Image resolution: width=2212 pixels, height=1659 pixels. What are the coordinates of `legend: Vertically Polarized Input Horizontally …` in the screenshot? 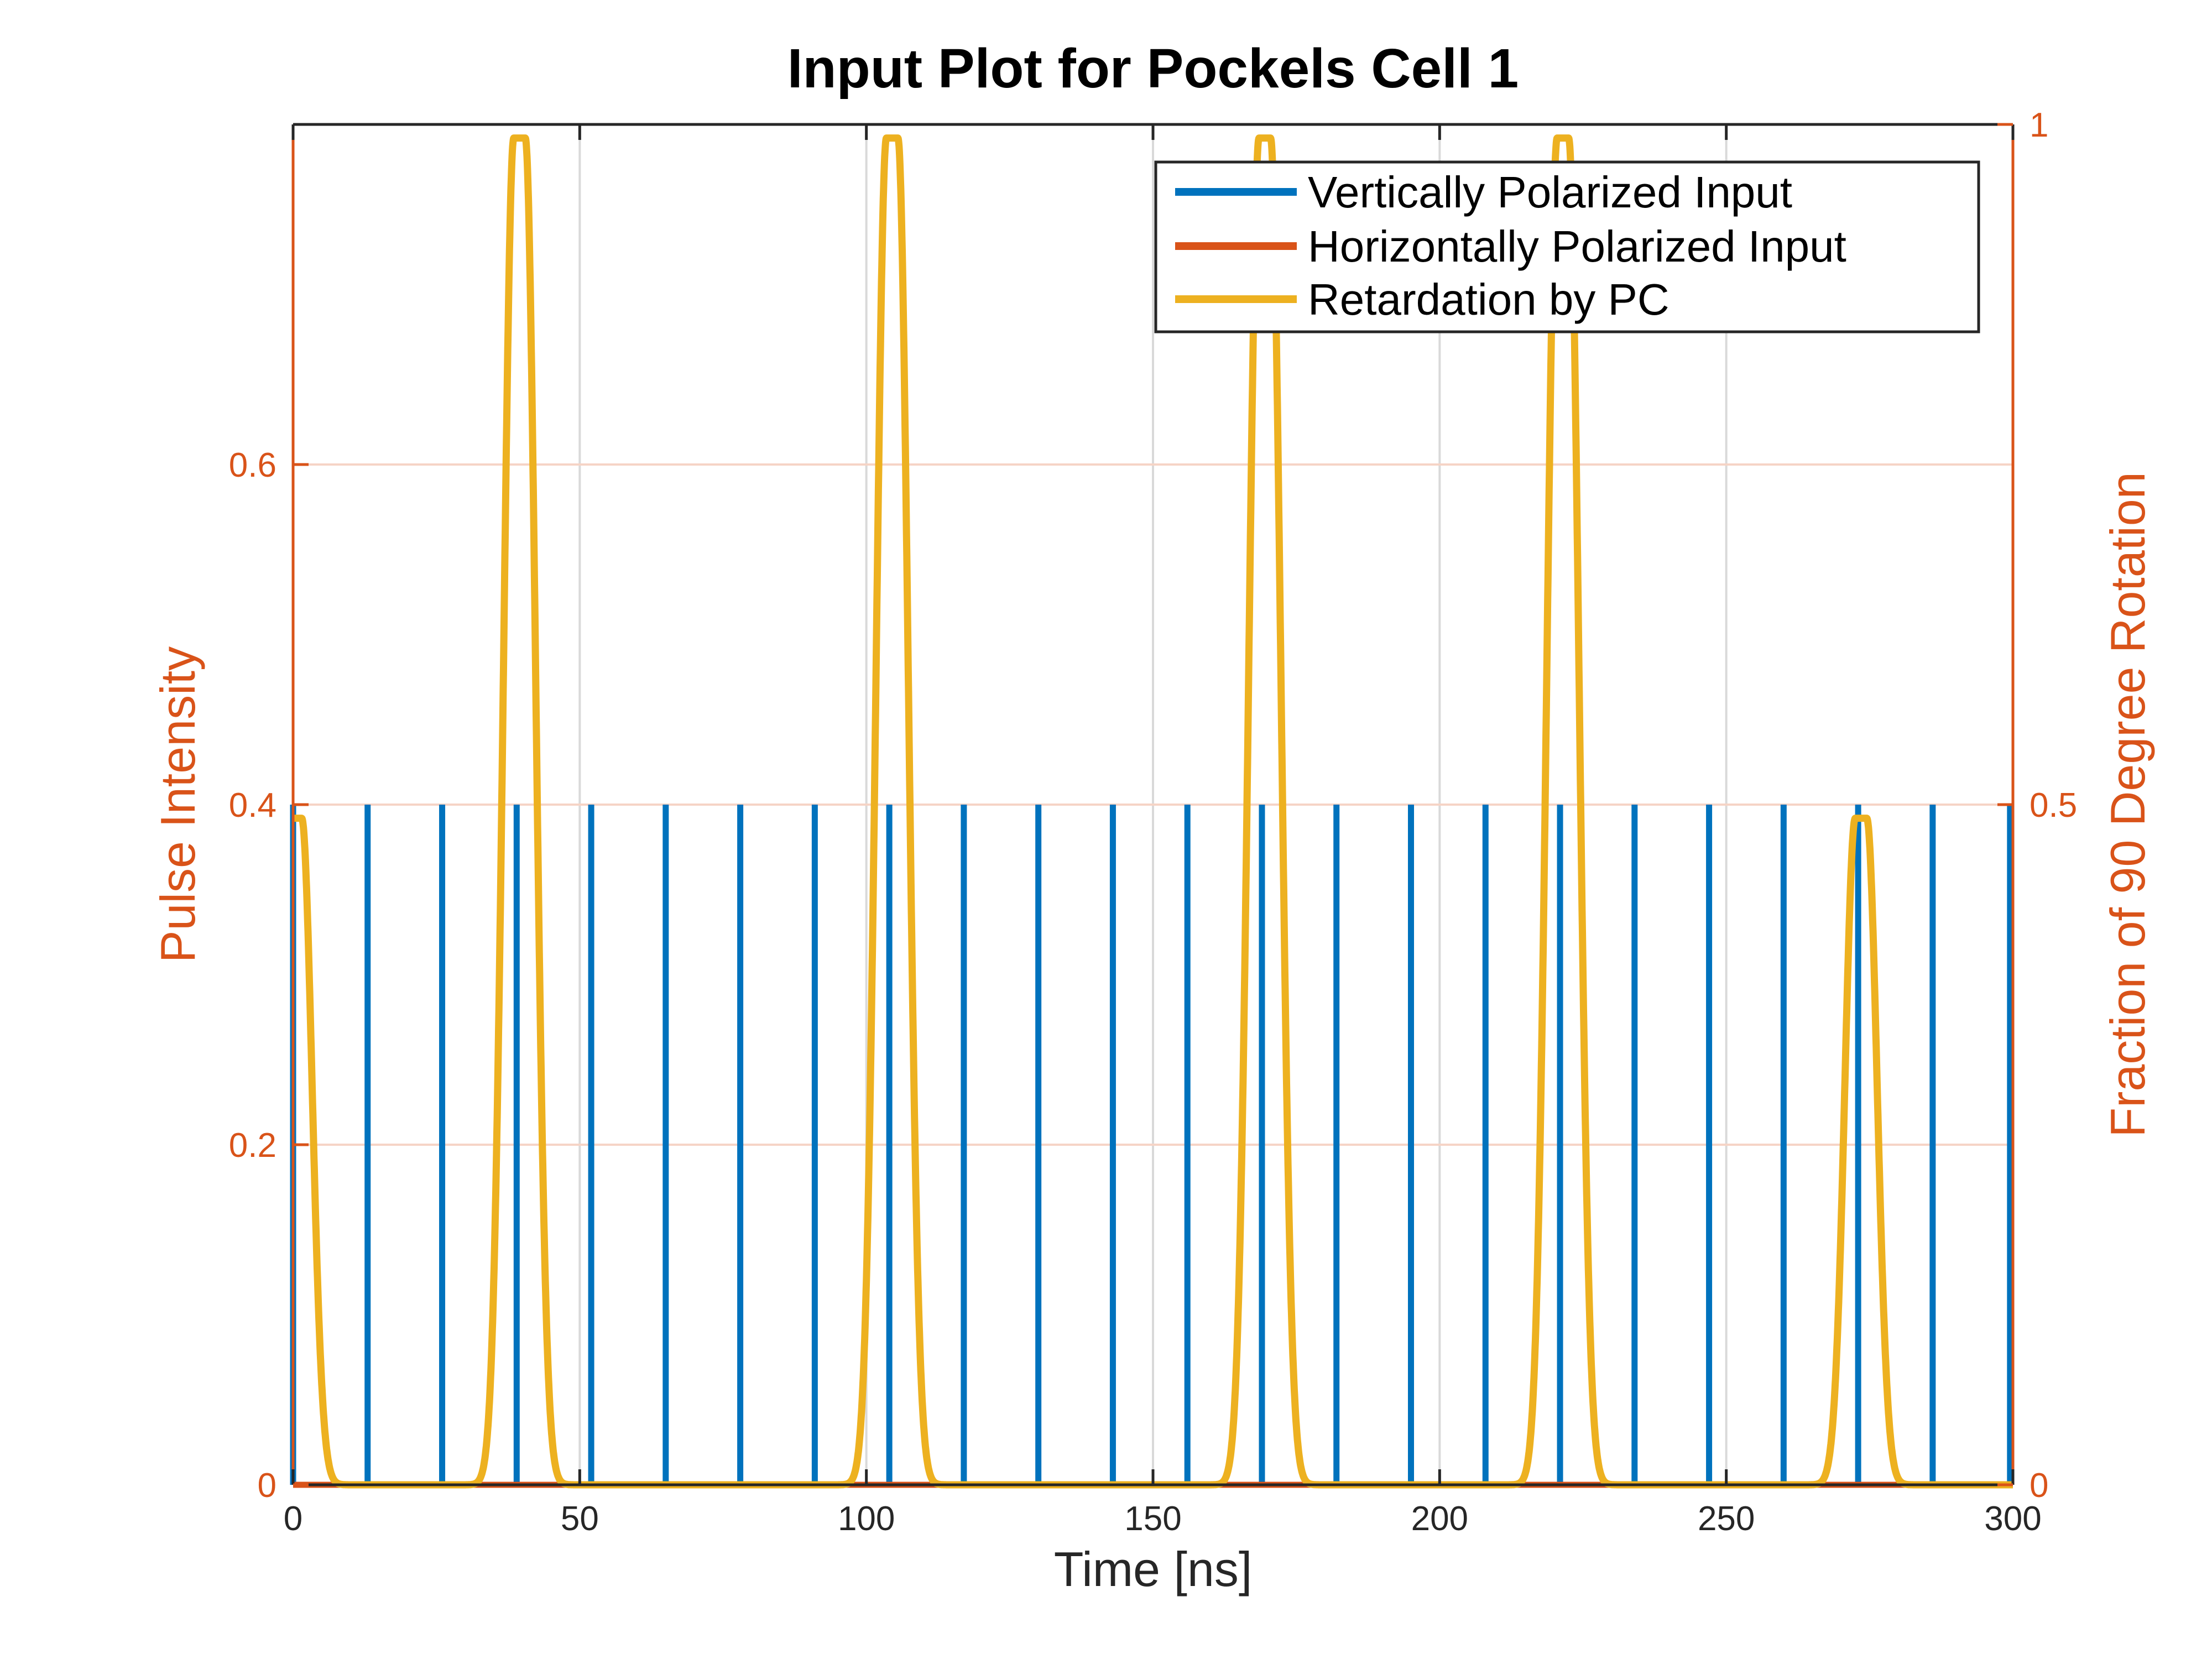 It's located at (1567, 247).